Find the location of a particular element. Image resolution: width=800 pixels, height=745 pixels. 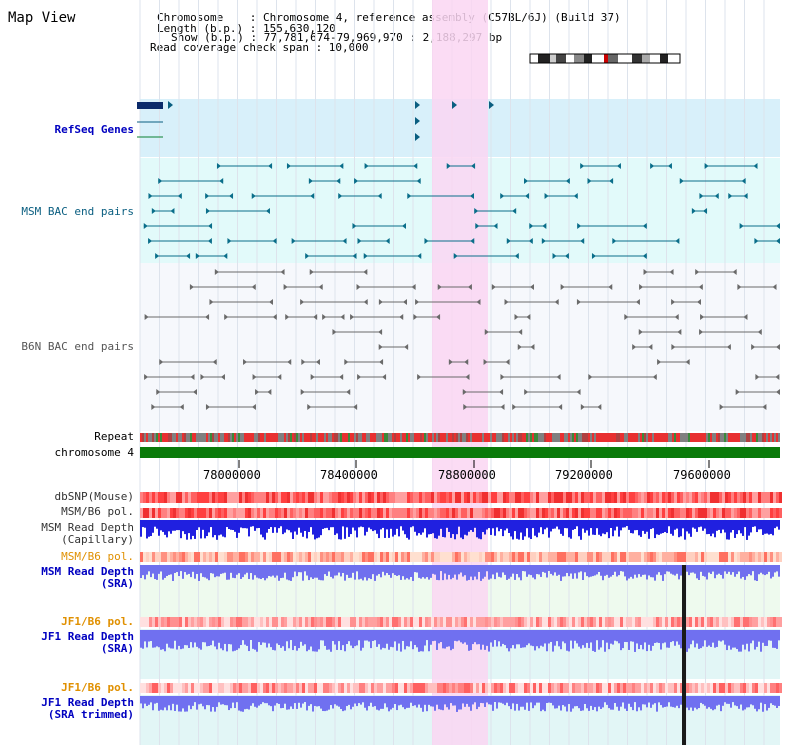

track-label-msm-bac: MSM BAC end pairs is located at coordinates (77, 211).